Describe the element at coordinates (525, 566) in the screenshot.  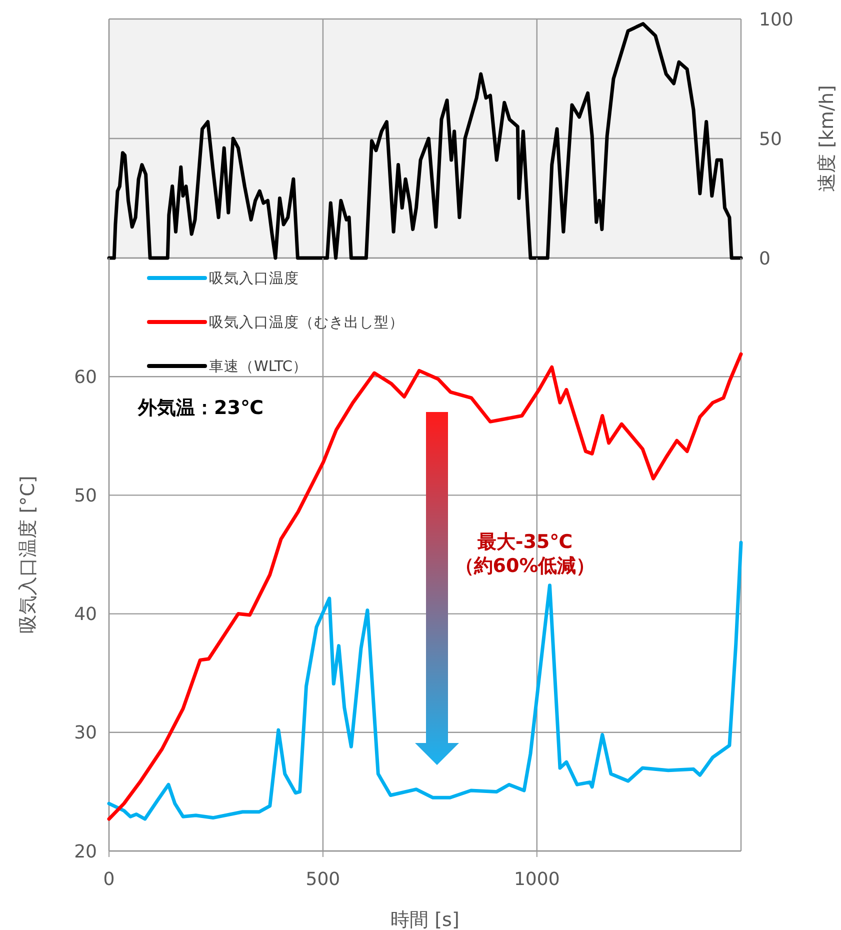
I see `annotation: （約60%低減）` at that location.